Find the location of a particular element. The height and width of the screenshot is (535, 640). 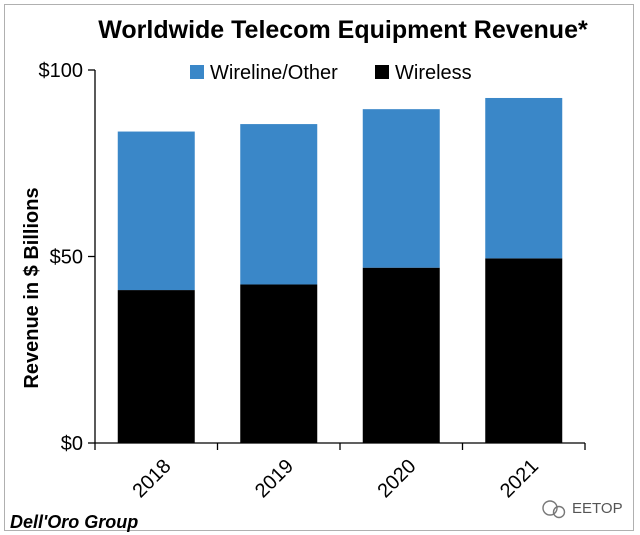

y-tick-label: $100 is located at coordinates (61, 71).